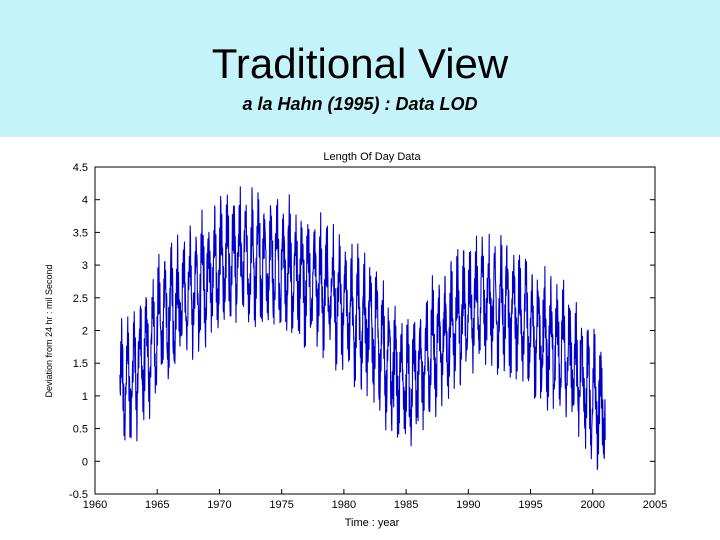 Image resolution: width=720 pixels, height=540 pixels. Describe the element at coordinates (78, 495) in the screenshot. I see `y-tick-label: -0.5` at that location.